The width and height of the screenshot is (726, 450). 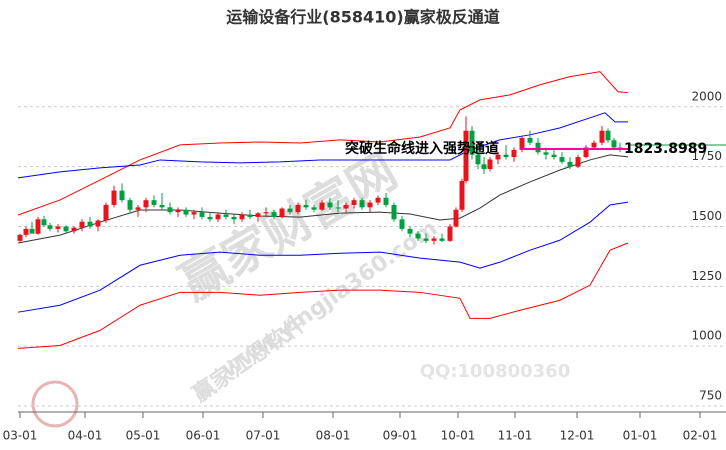 I want to click on last-price-label: 1823.8989, so click(x=665, y=149).